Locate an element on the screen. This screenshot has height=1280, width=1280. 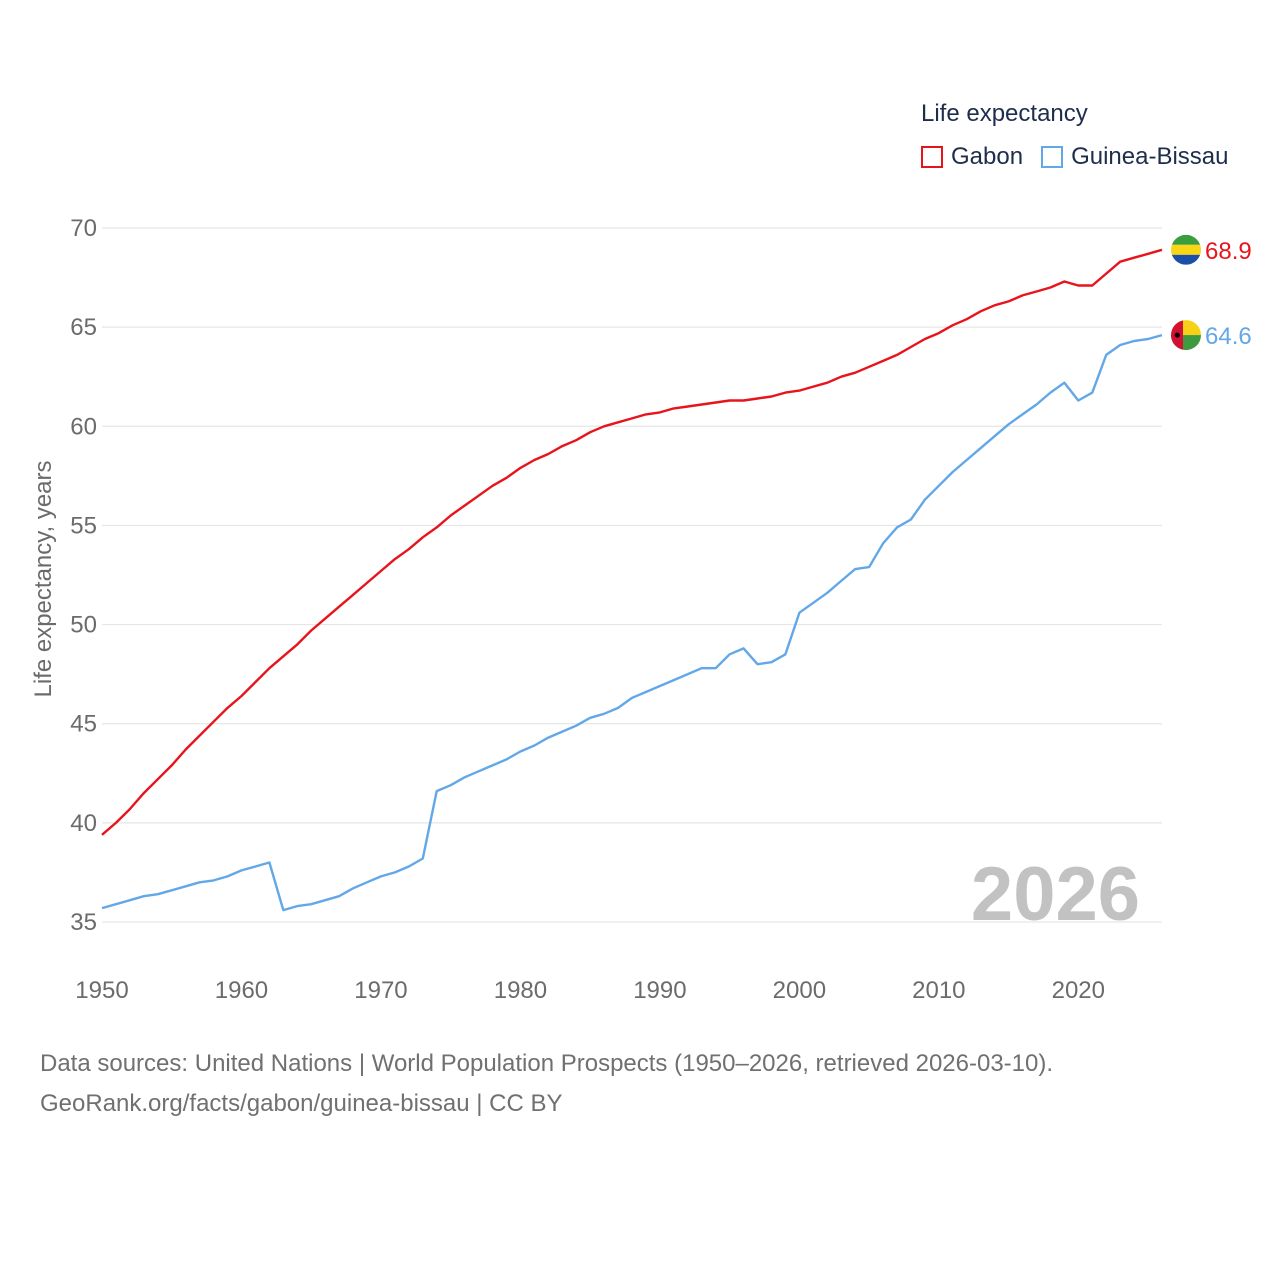
x-tick-label-1950: 1950 is located at coordinates (101, 990).